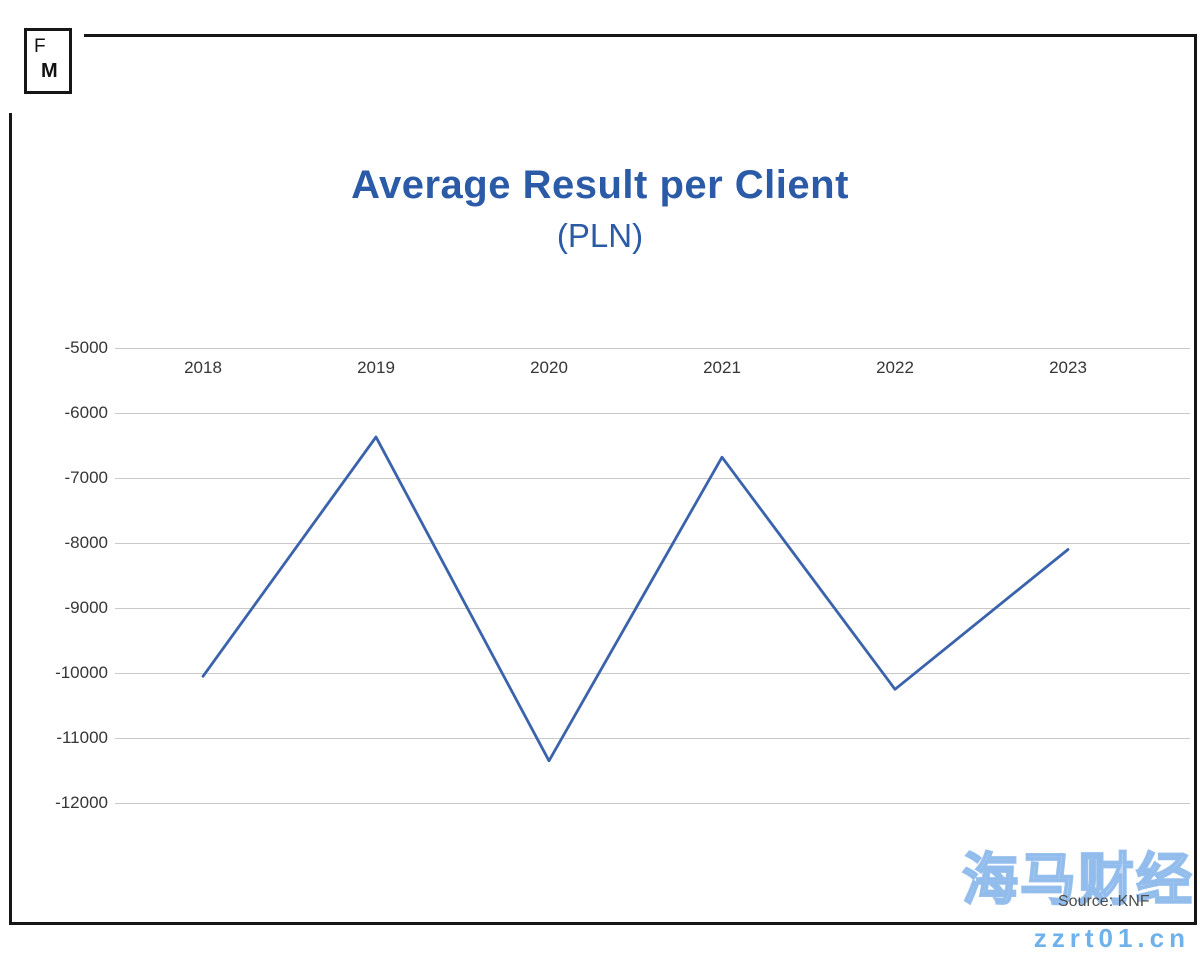 The image size is (1200, 955). I want to click on frame-border-left, so click(10, 519).